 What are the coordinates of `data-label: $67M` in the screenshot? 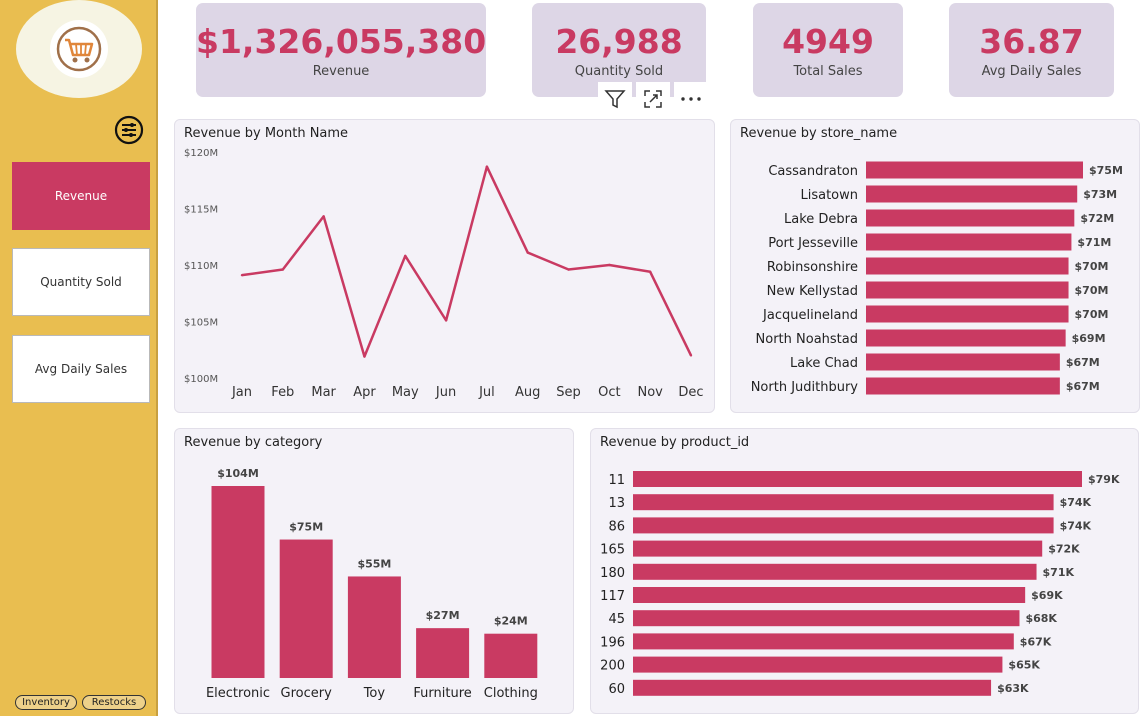 It's located at (1083, 362).